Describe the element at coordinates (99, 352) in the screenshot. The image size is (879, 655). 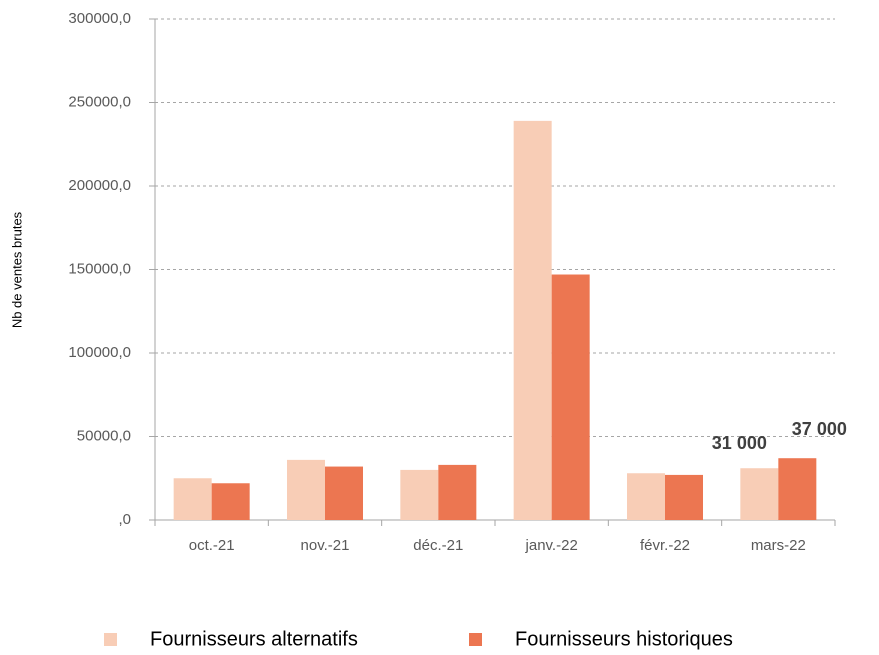
I see `y-tick-label: 100000,0` at that location.